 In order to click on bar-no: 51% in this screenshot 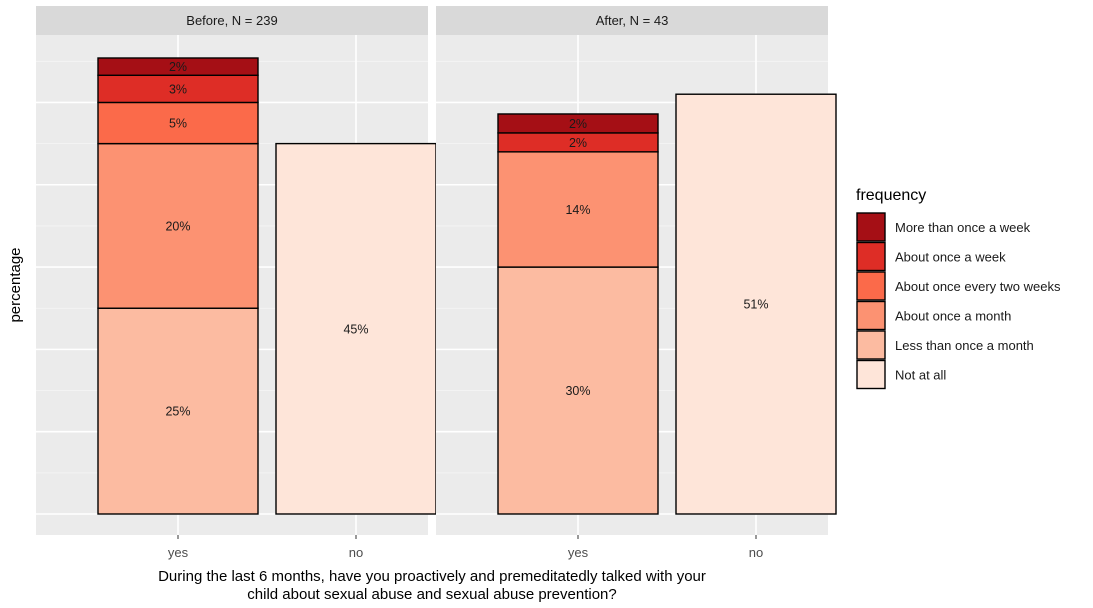, I will do `click(756, 304)`.